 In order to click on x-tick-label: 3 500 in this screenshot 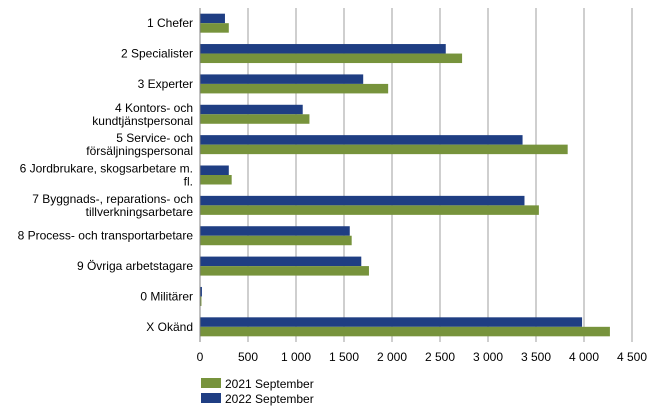, I will do `click(536, 357)`.